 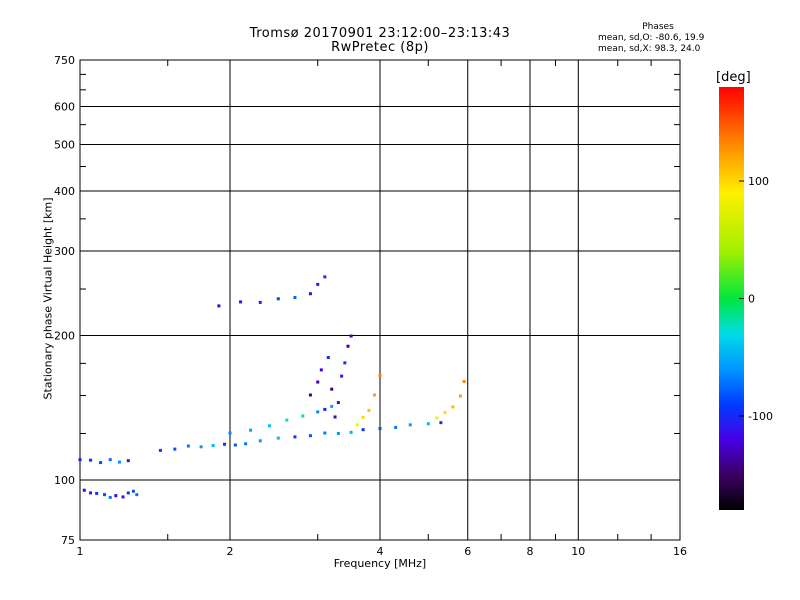 I want to click on colorbar-unit: [deg], so click(x=733, y=77).